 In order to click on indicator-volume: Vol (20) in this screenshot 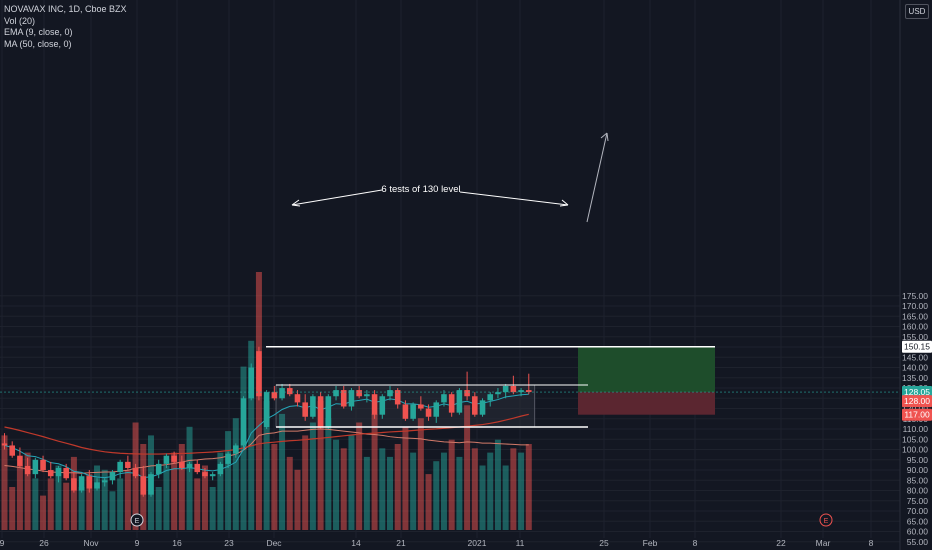, I will do `click(20, 20)`.